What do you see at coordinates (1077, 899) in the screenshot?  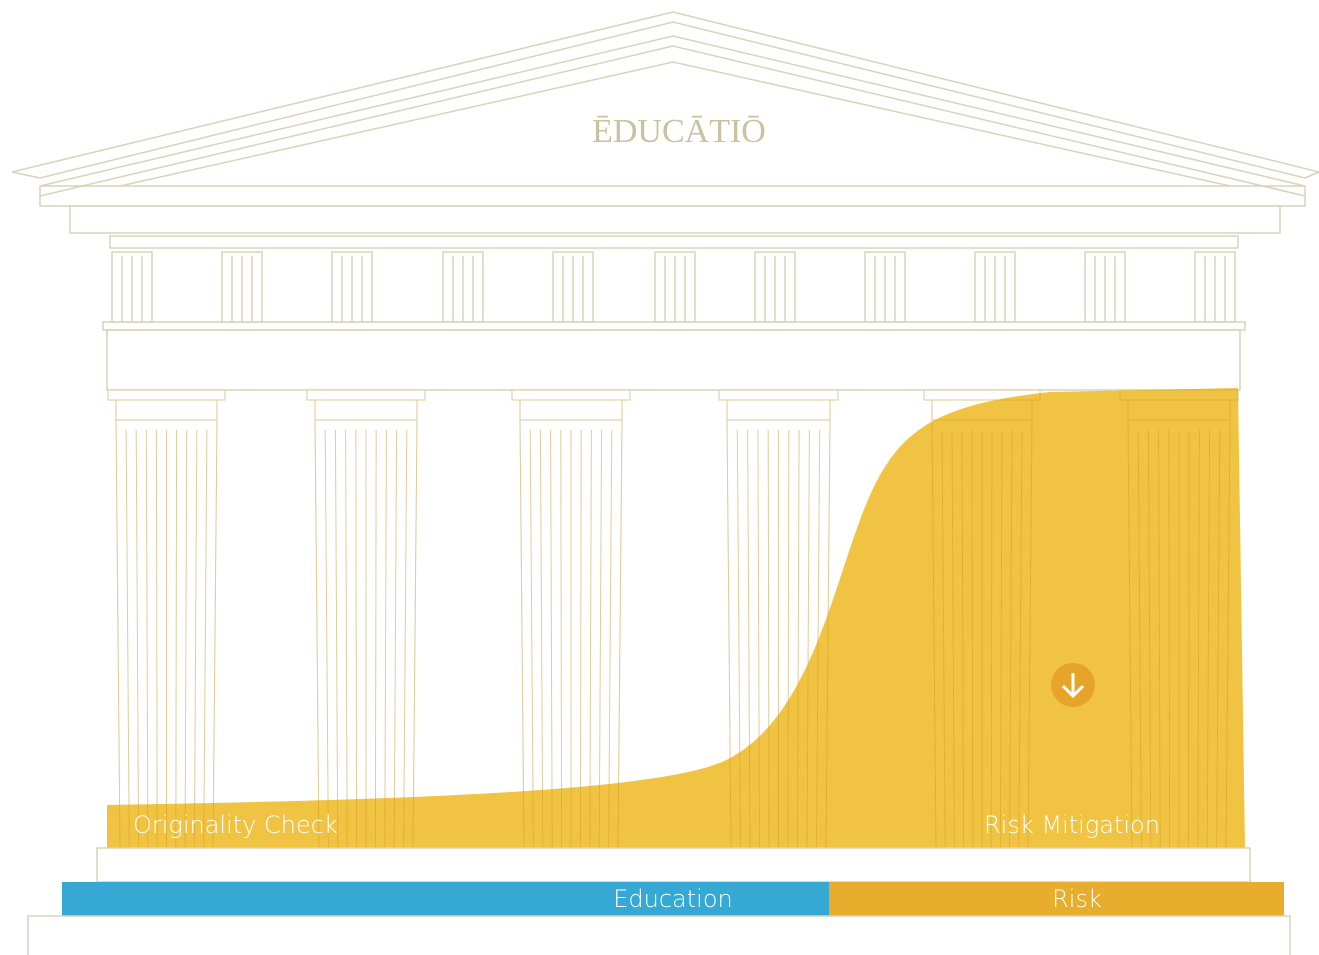 I see `risk-label: Risk` at bounding box center [1077, 899].